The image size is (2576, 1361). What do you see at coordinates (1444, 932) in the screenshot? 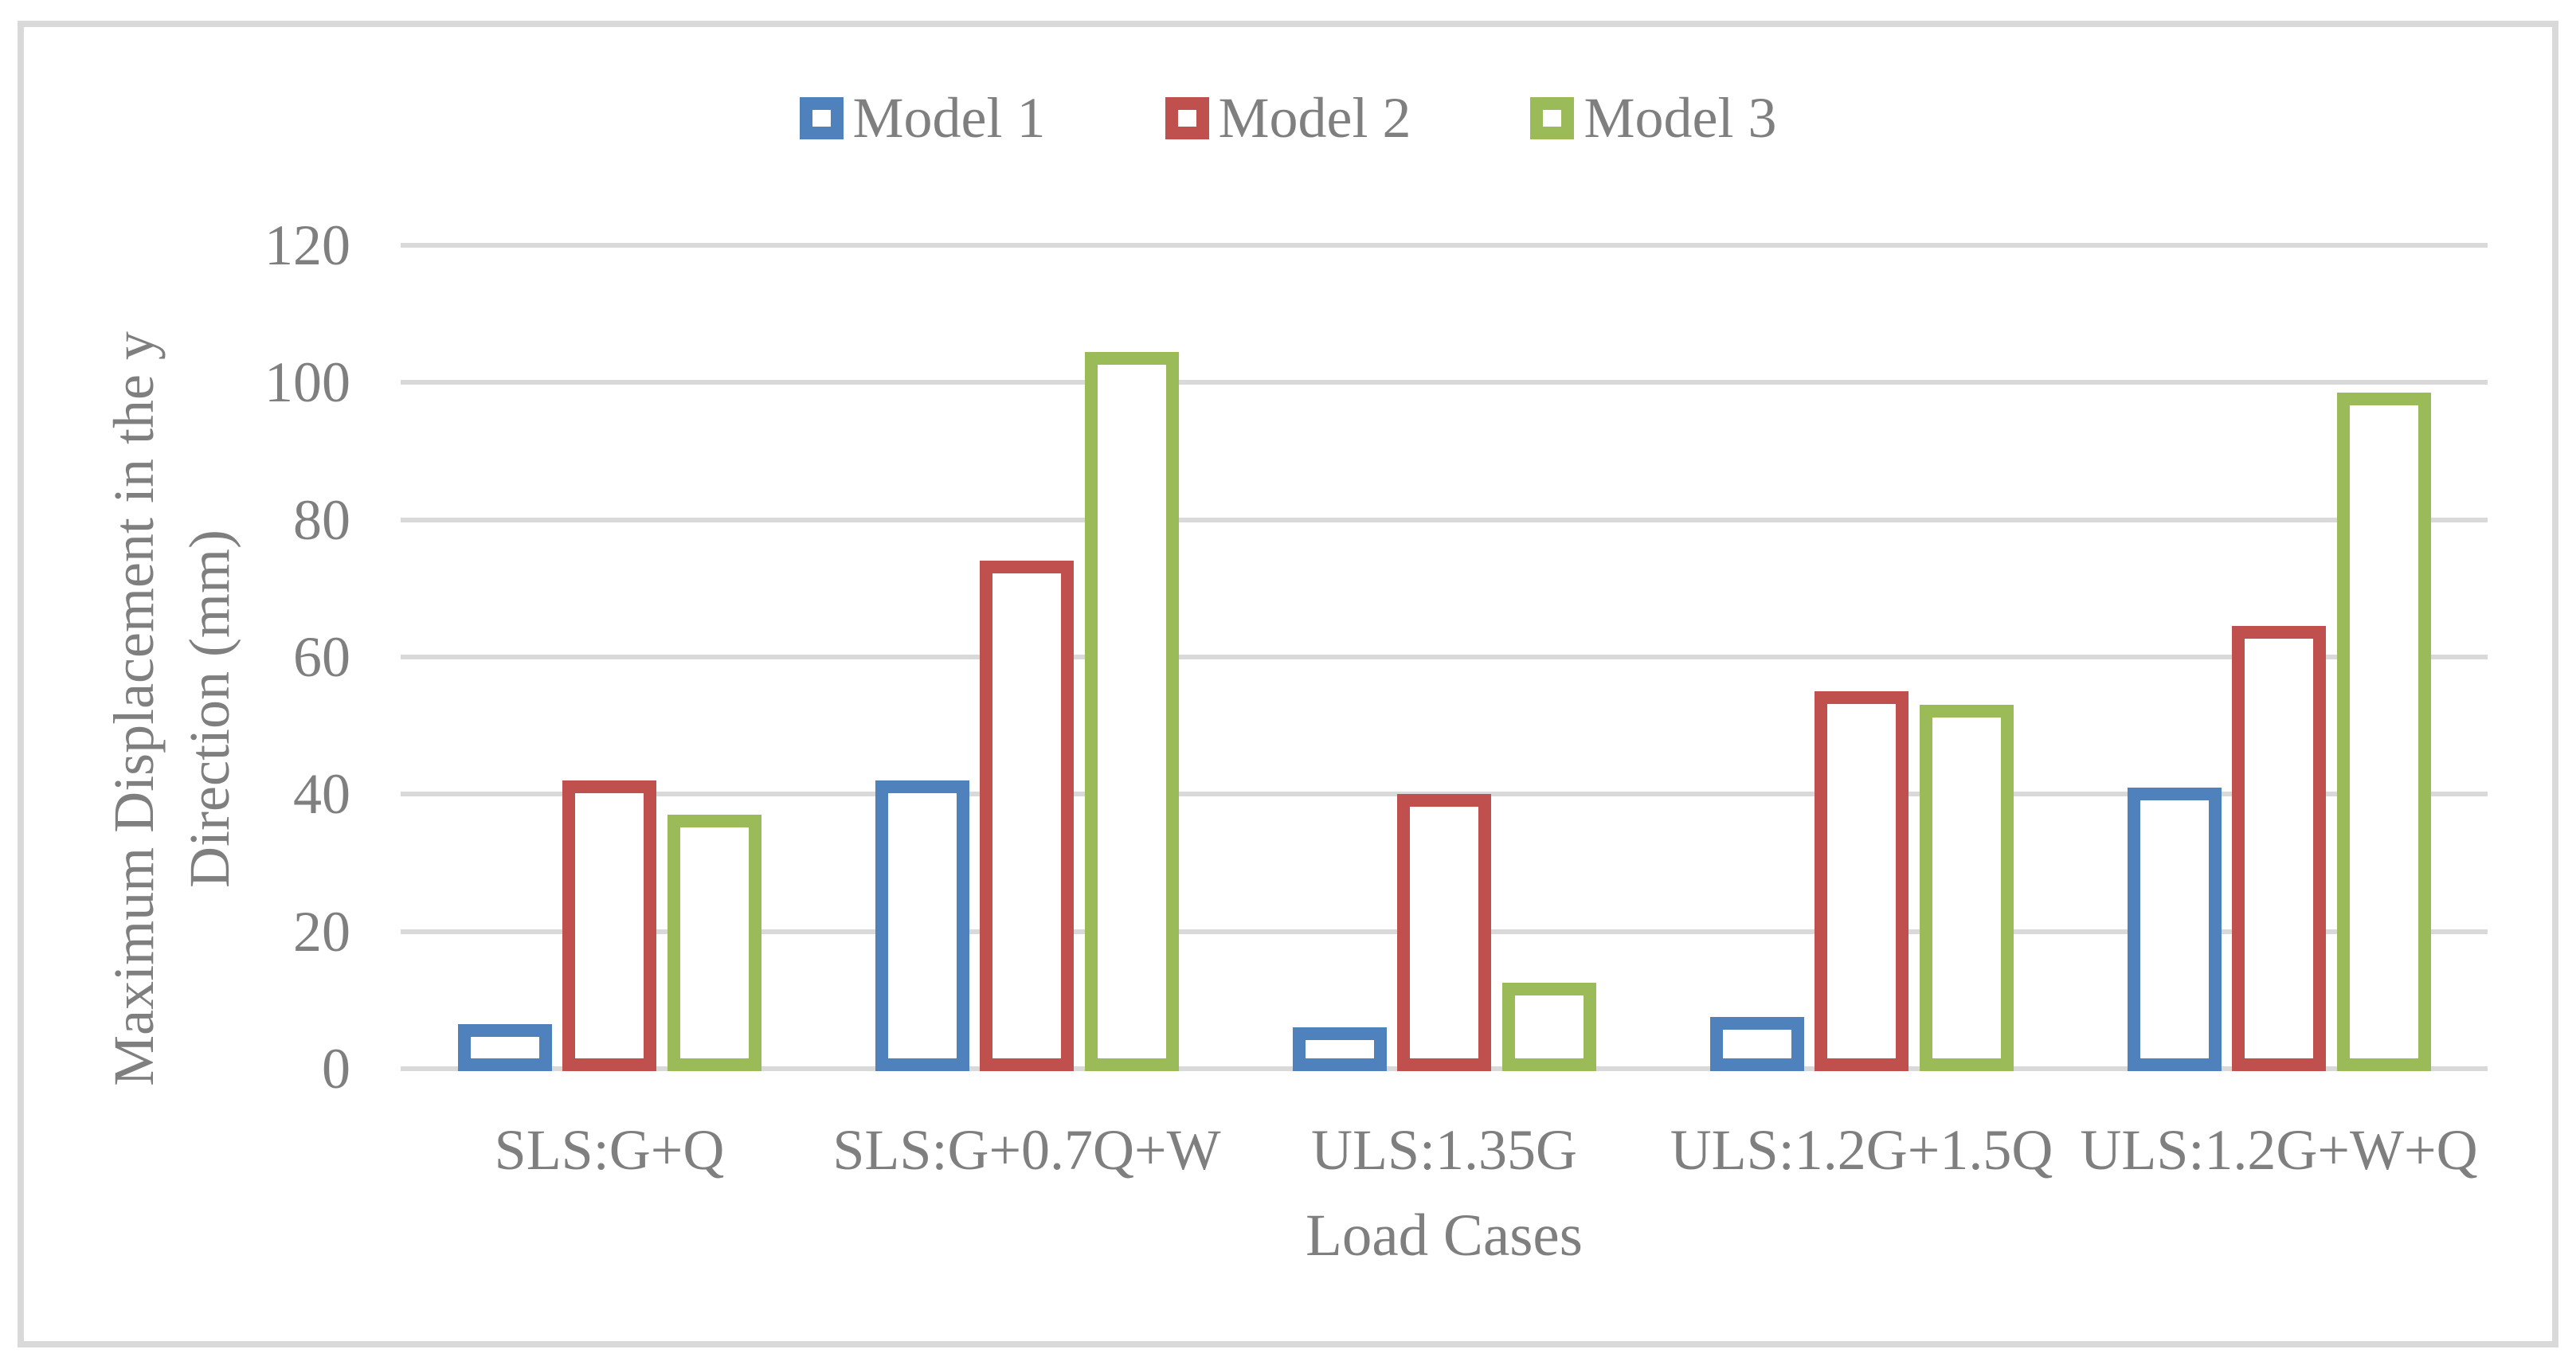
I see `bar-model-2-cat3` at bounding box center [1444, 932].